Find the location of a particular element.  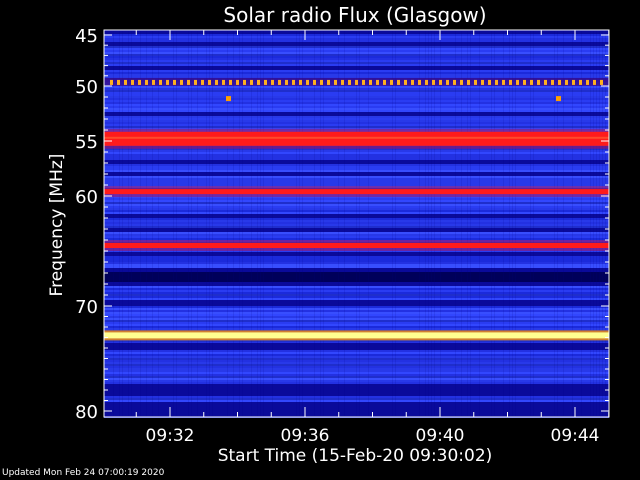

updated-timestamp: Updated Mon Feb 24 07:00:19 2020 is located at coordinates (83, 473).